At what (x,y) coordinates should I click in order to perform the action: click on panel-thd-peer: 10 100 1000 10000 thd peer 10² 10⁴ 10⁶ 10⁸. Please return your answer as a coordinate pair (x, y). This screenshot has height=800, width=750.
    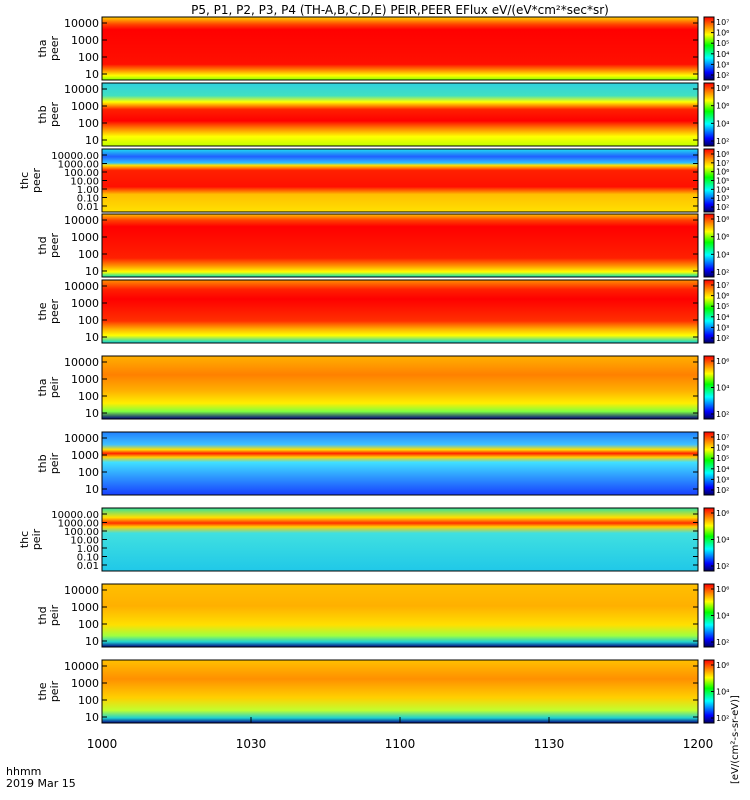
    Looking at the image, I should click on (382, 245).